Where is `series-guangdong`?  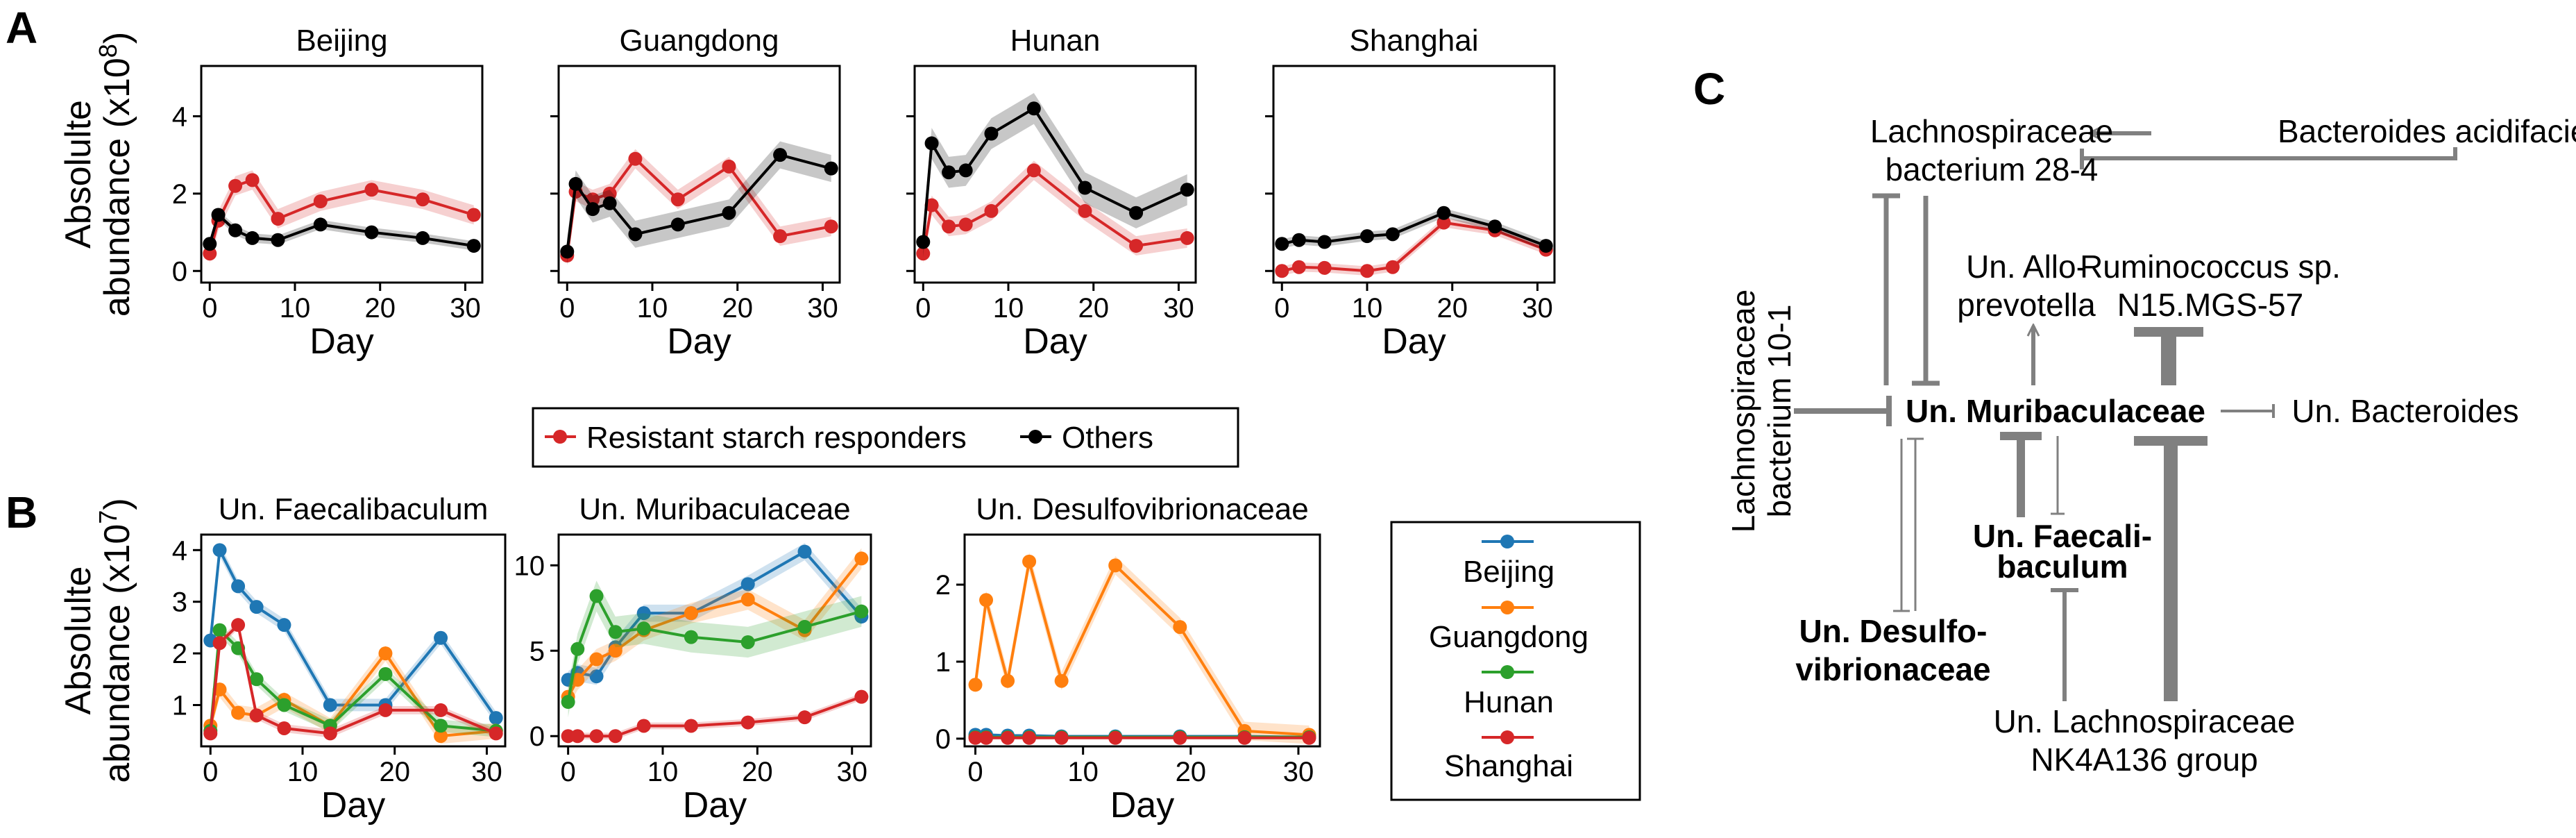
series-guangdong is located at coordinates (1142, 648).